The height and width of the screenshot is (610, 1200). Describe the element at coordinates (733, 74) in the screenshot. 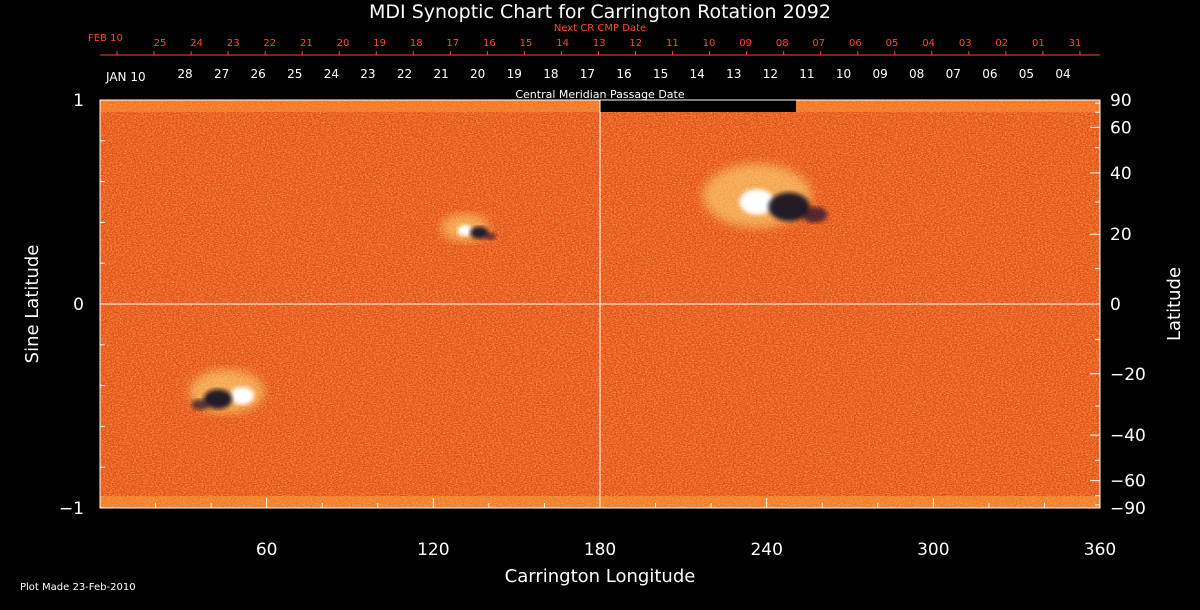

I see `cmp-day-label: 13` at that location.